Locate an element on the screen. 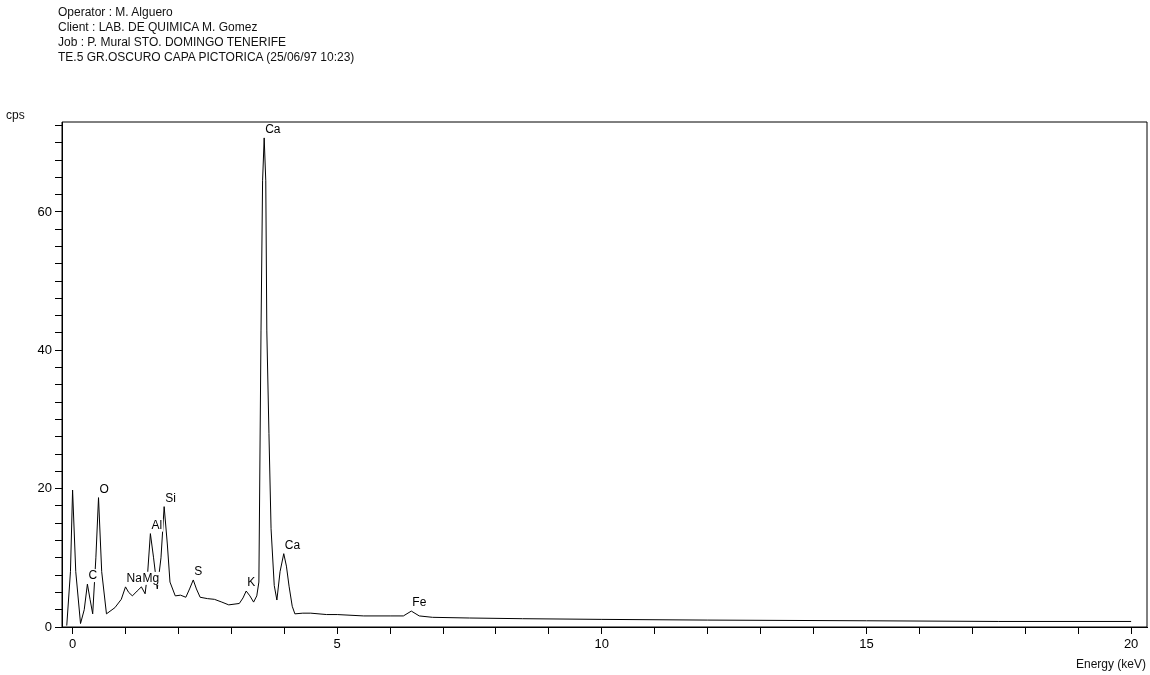  annotation: K is located at coordinates (251, 582).